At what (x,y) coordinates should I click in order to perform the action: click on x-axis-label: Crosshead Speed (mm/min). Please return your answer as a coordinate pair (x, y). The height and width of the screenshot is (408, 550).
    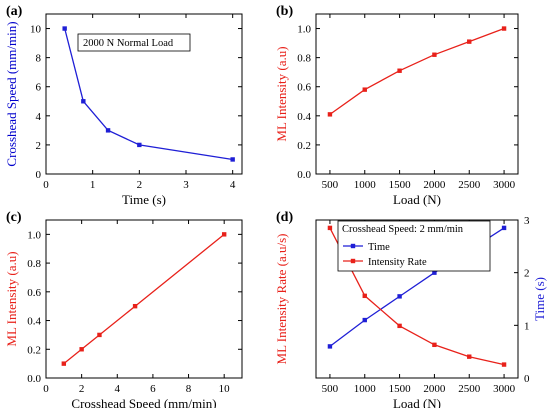
    Looking at the image, I should click on (143, 402).